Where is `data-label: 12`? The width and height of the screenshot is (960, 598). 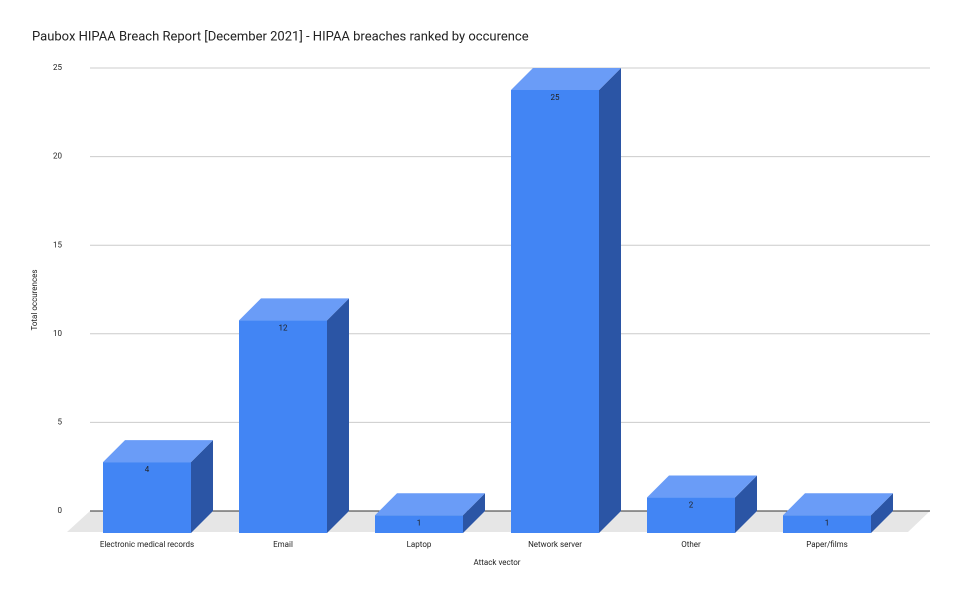 data-label: 12 is located at coordinates (283, 327).